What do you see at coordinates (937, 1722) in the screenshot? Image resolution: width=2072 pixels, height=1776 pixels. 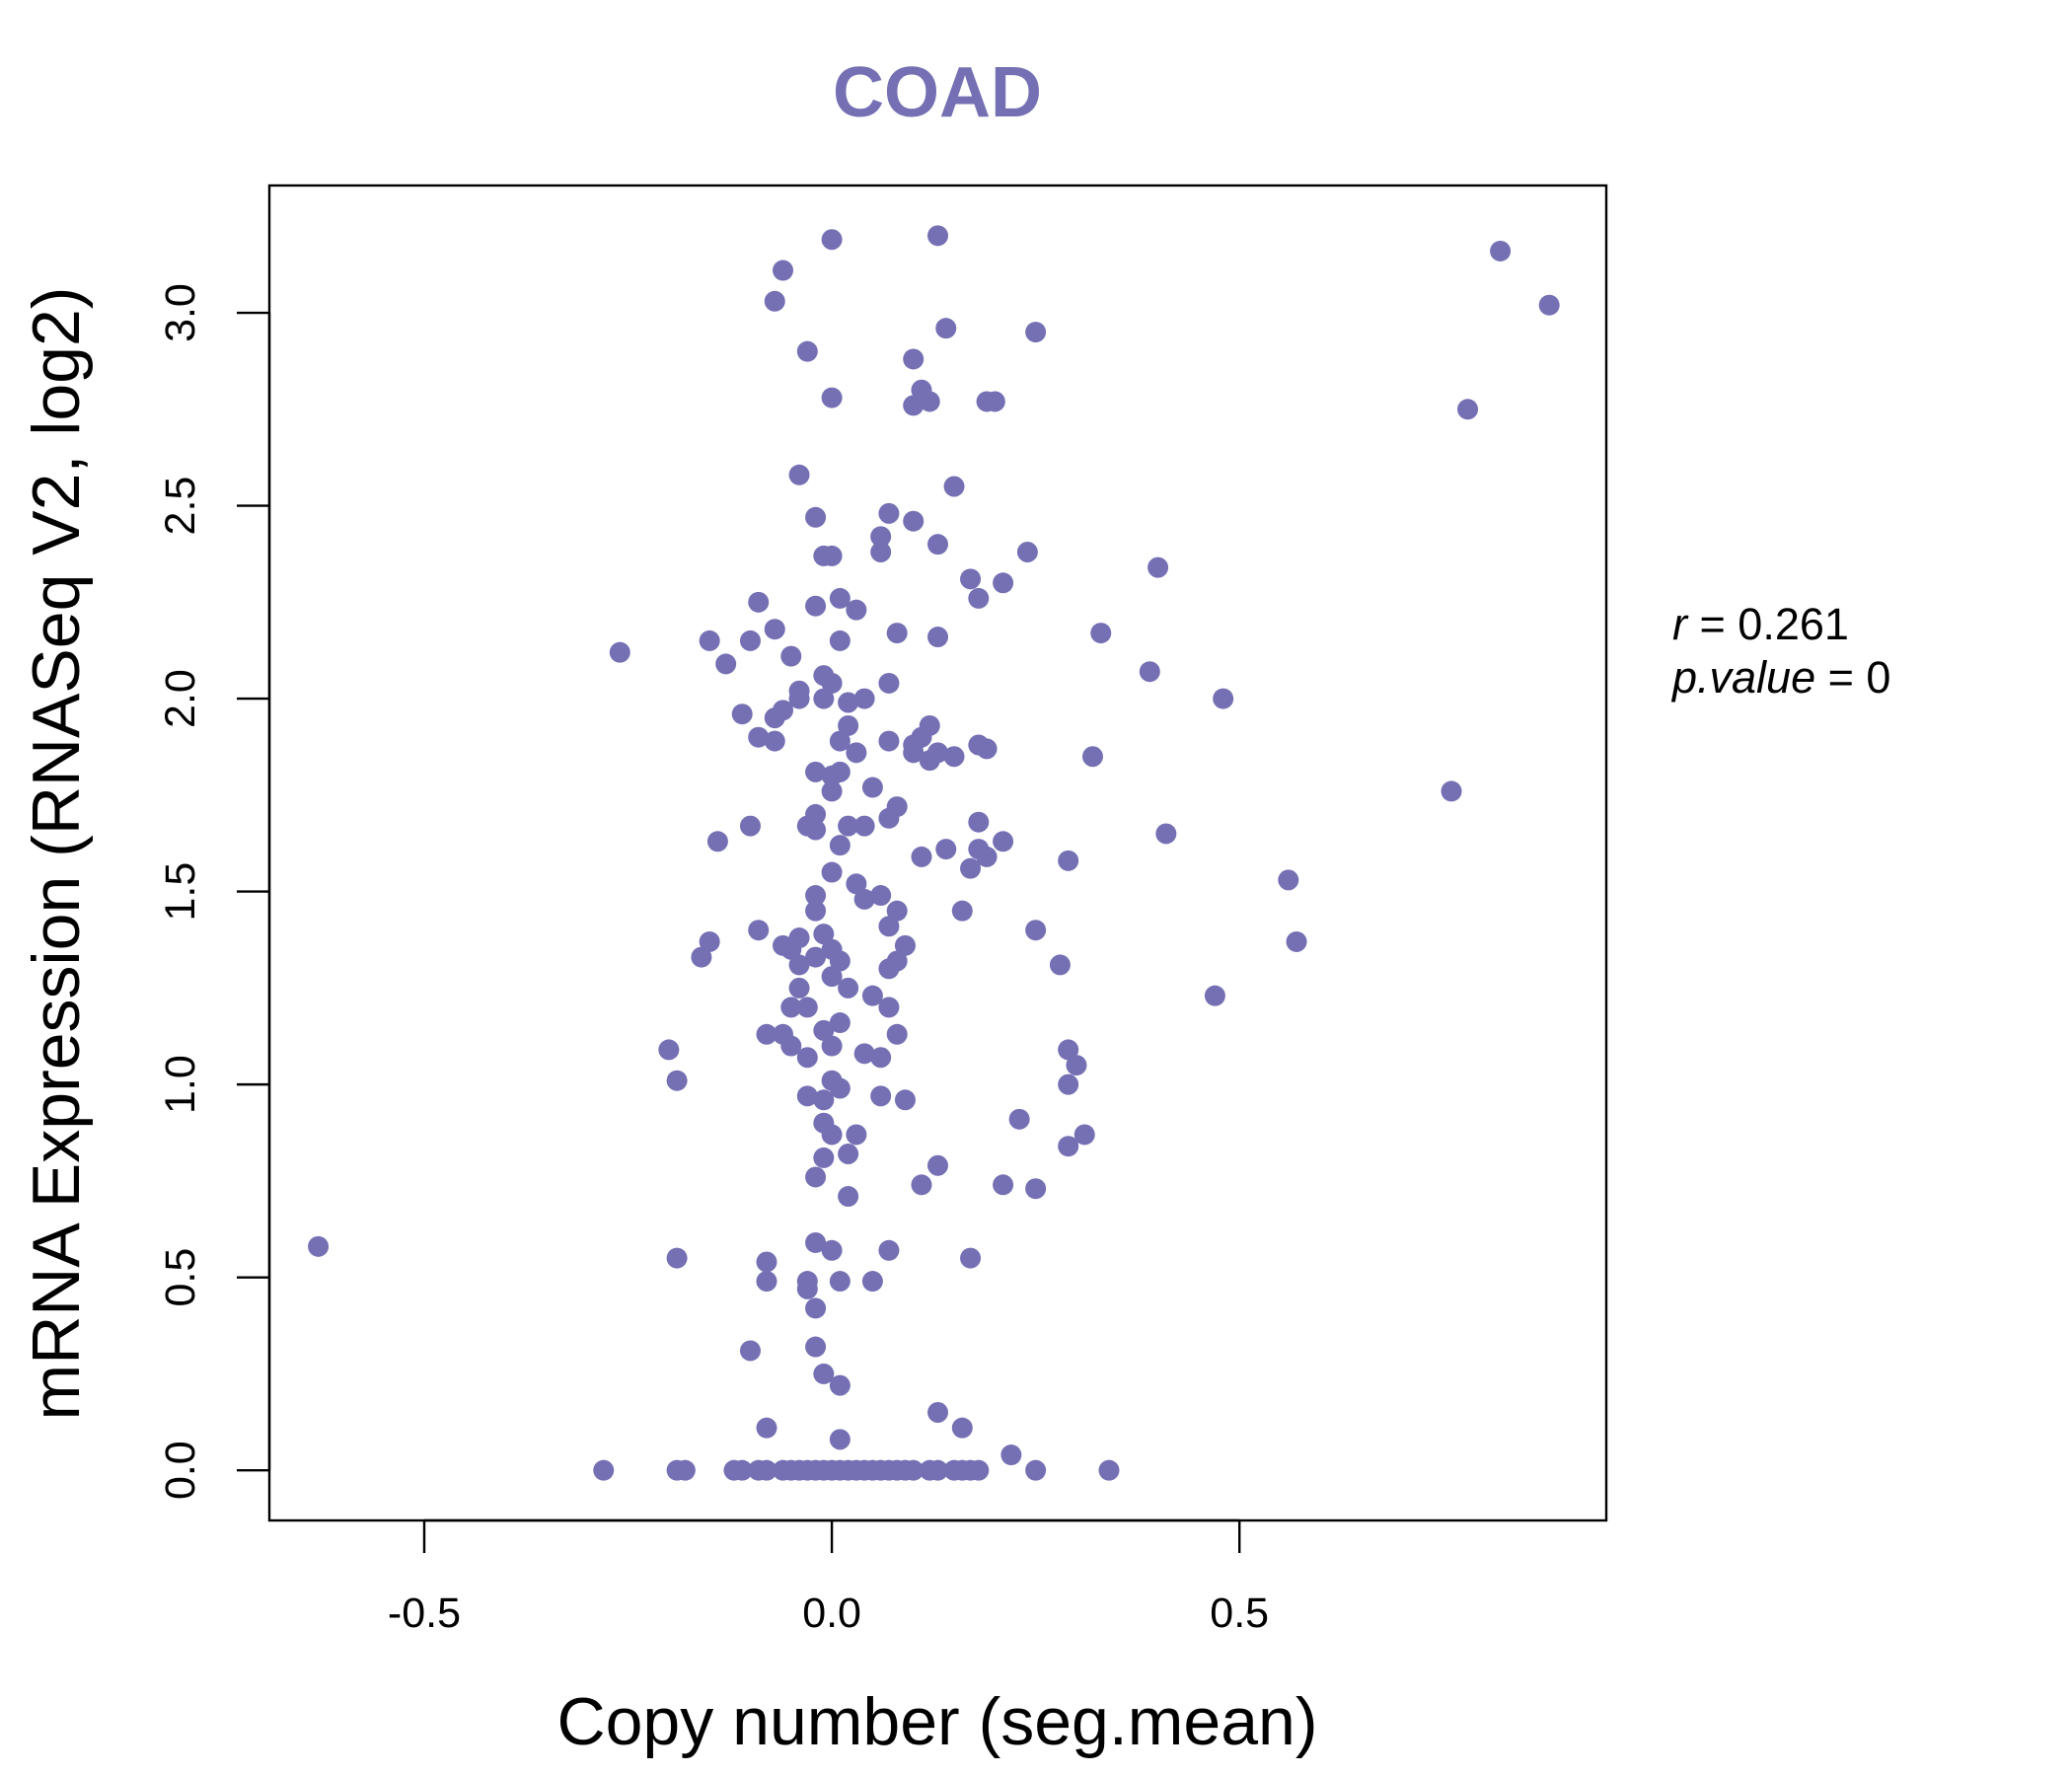 I see `x-axis-label: Copy number (seg.mean)` at bounding box center [937, 1722].